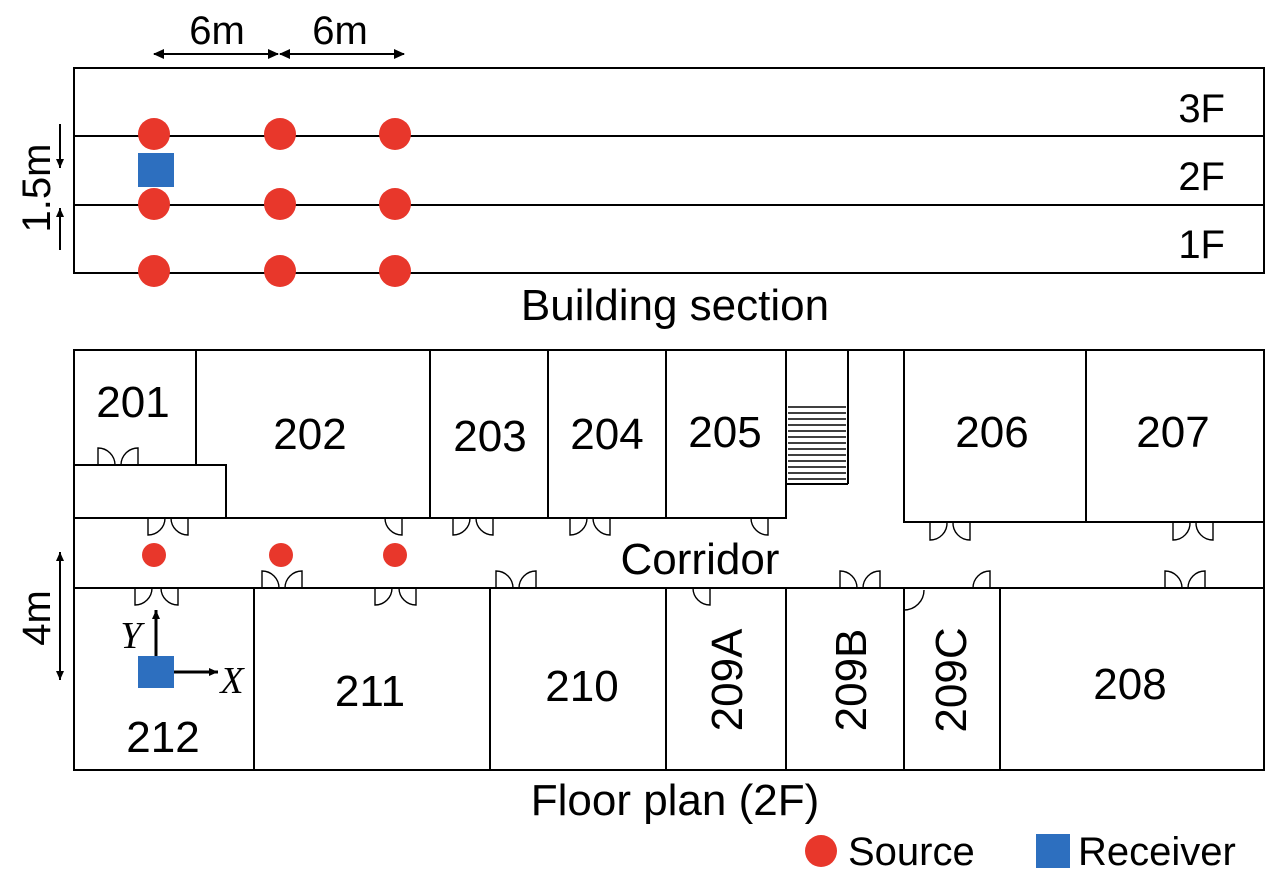 Image resolution: width=1282 pixels, height=890 pixels. I want to click on room-206: 206, so click(991, 432).